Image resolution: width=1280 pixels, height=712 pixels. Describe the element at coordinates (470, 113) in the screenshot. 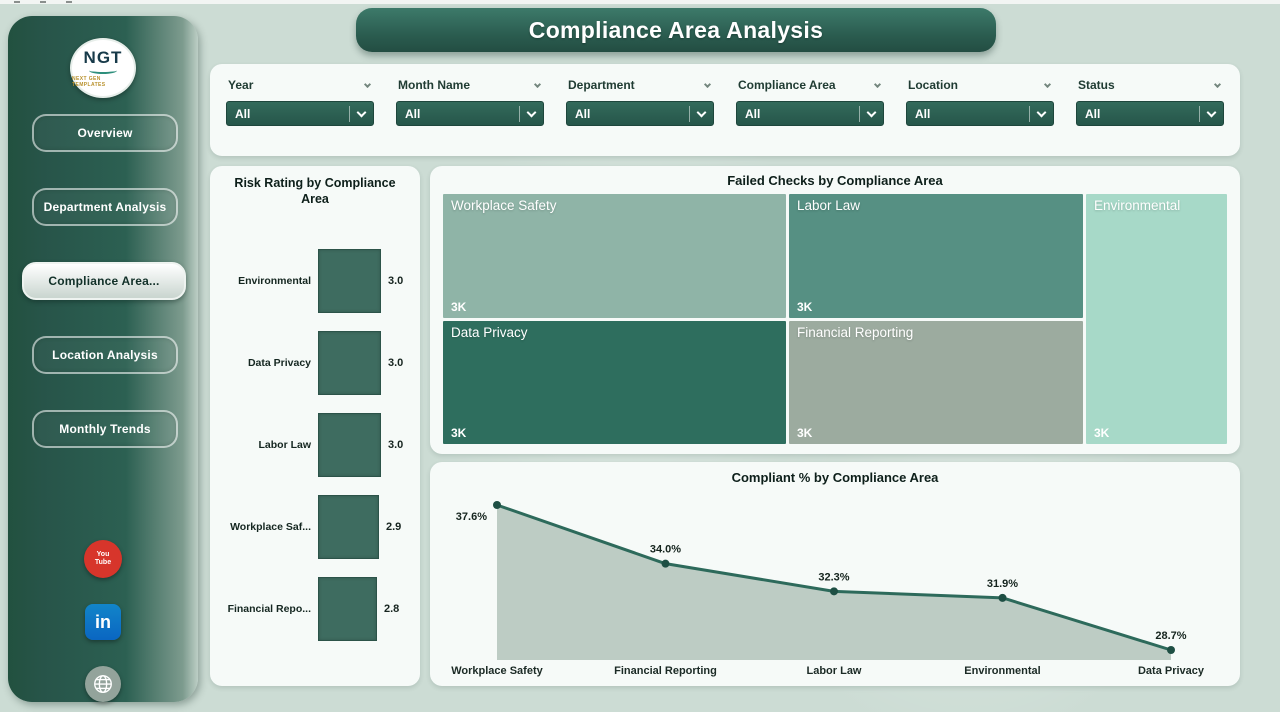

I see `month-name-dropdown: All` at that location.